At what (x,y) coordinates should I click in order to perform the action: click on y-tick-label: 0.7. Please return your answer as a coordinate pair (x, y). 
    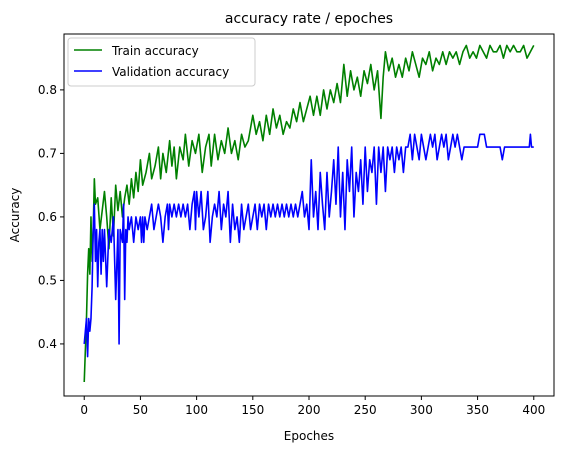
    Looking at the image, I should click on (47, 153).